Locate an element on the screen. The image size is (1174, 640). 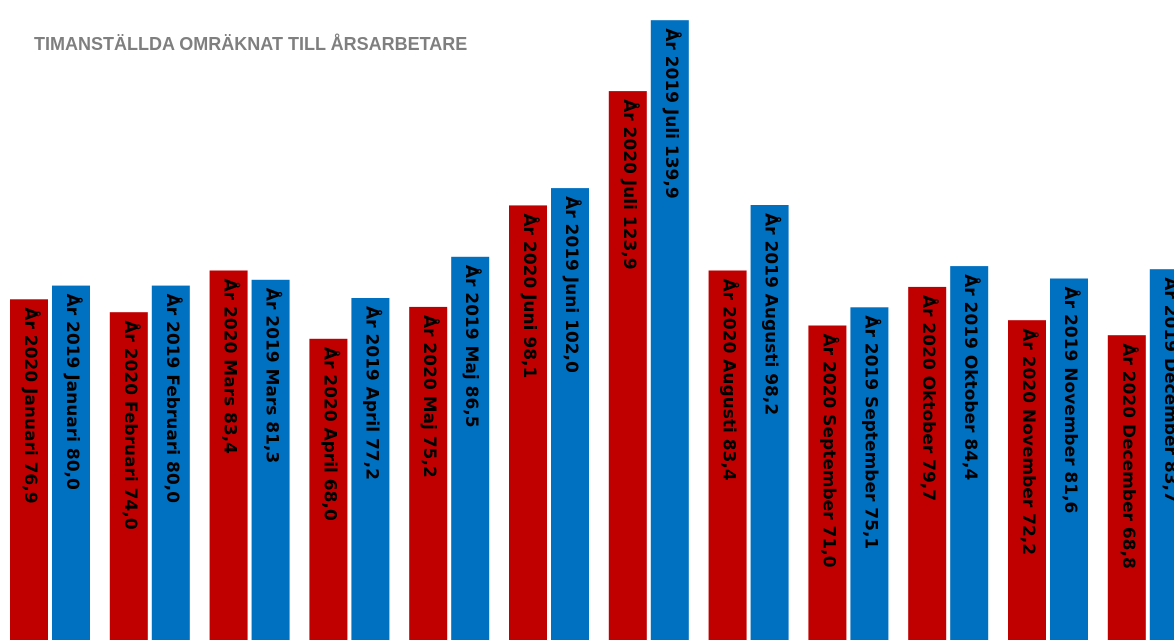
bar-label-2019-september: År 2019 September 75,1 is located at coordinates (871, 432).